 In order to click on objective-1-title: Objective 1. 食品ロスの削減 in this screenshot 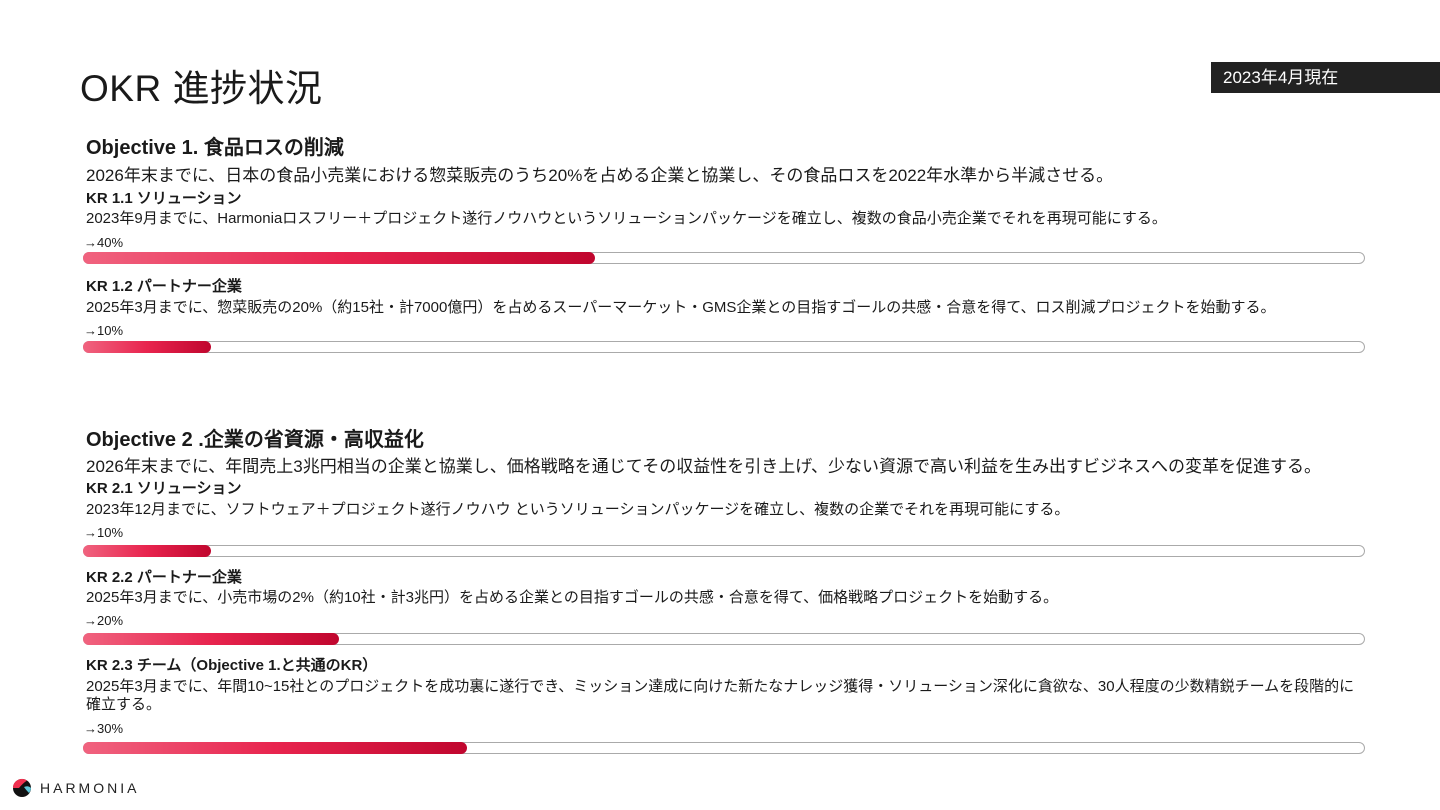, I will do `click(215, 148)`.